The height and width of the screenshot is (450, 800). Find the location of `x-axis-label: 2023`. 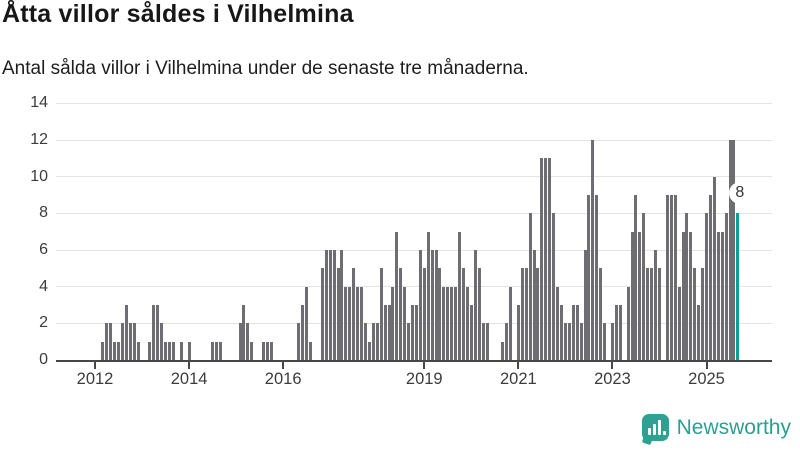

x-axis-label: 2023 is located at coordinates (612, 379).